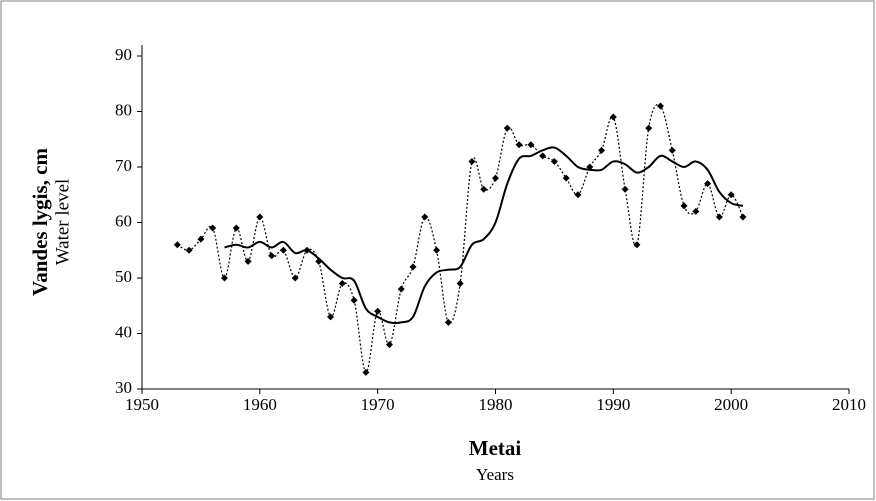 This screenshot has height=501, width=876. I want to click on x-tick-label: 1950, so click(142, 404).